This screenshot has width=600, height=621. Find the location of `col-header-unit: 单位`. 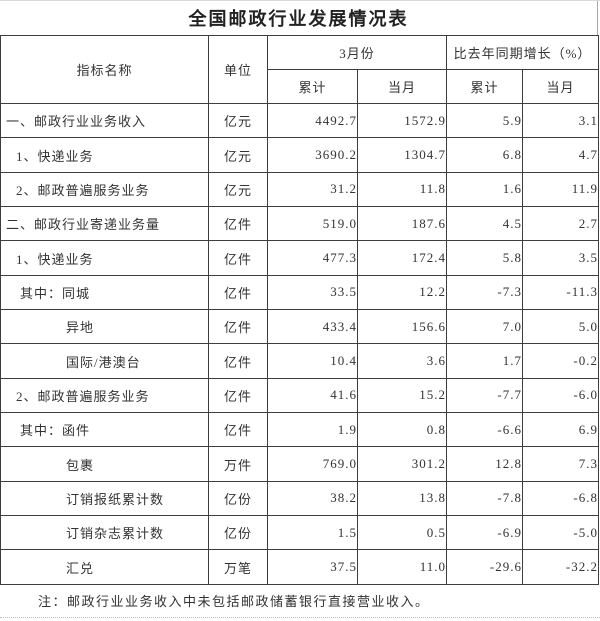

col-header-unit: 单位 is located at coordinates (238, 69).